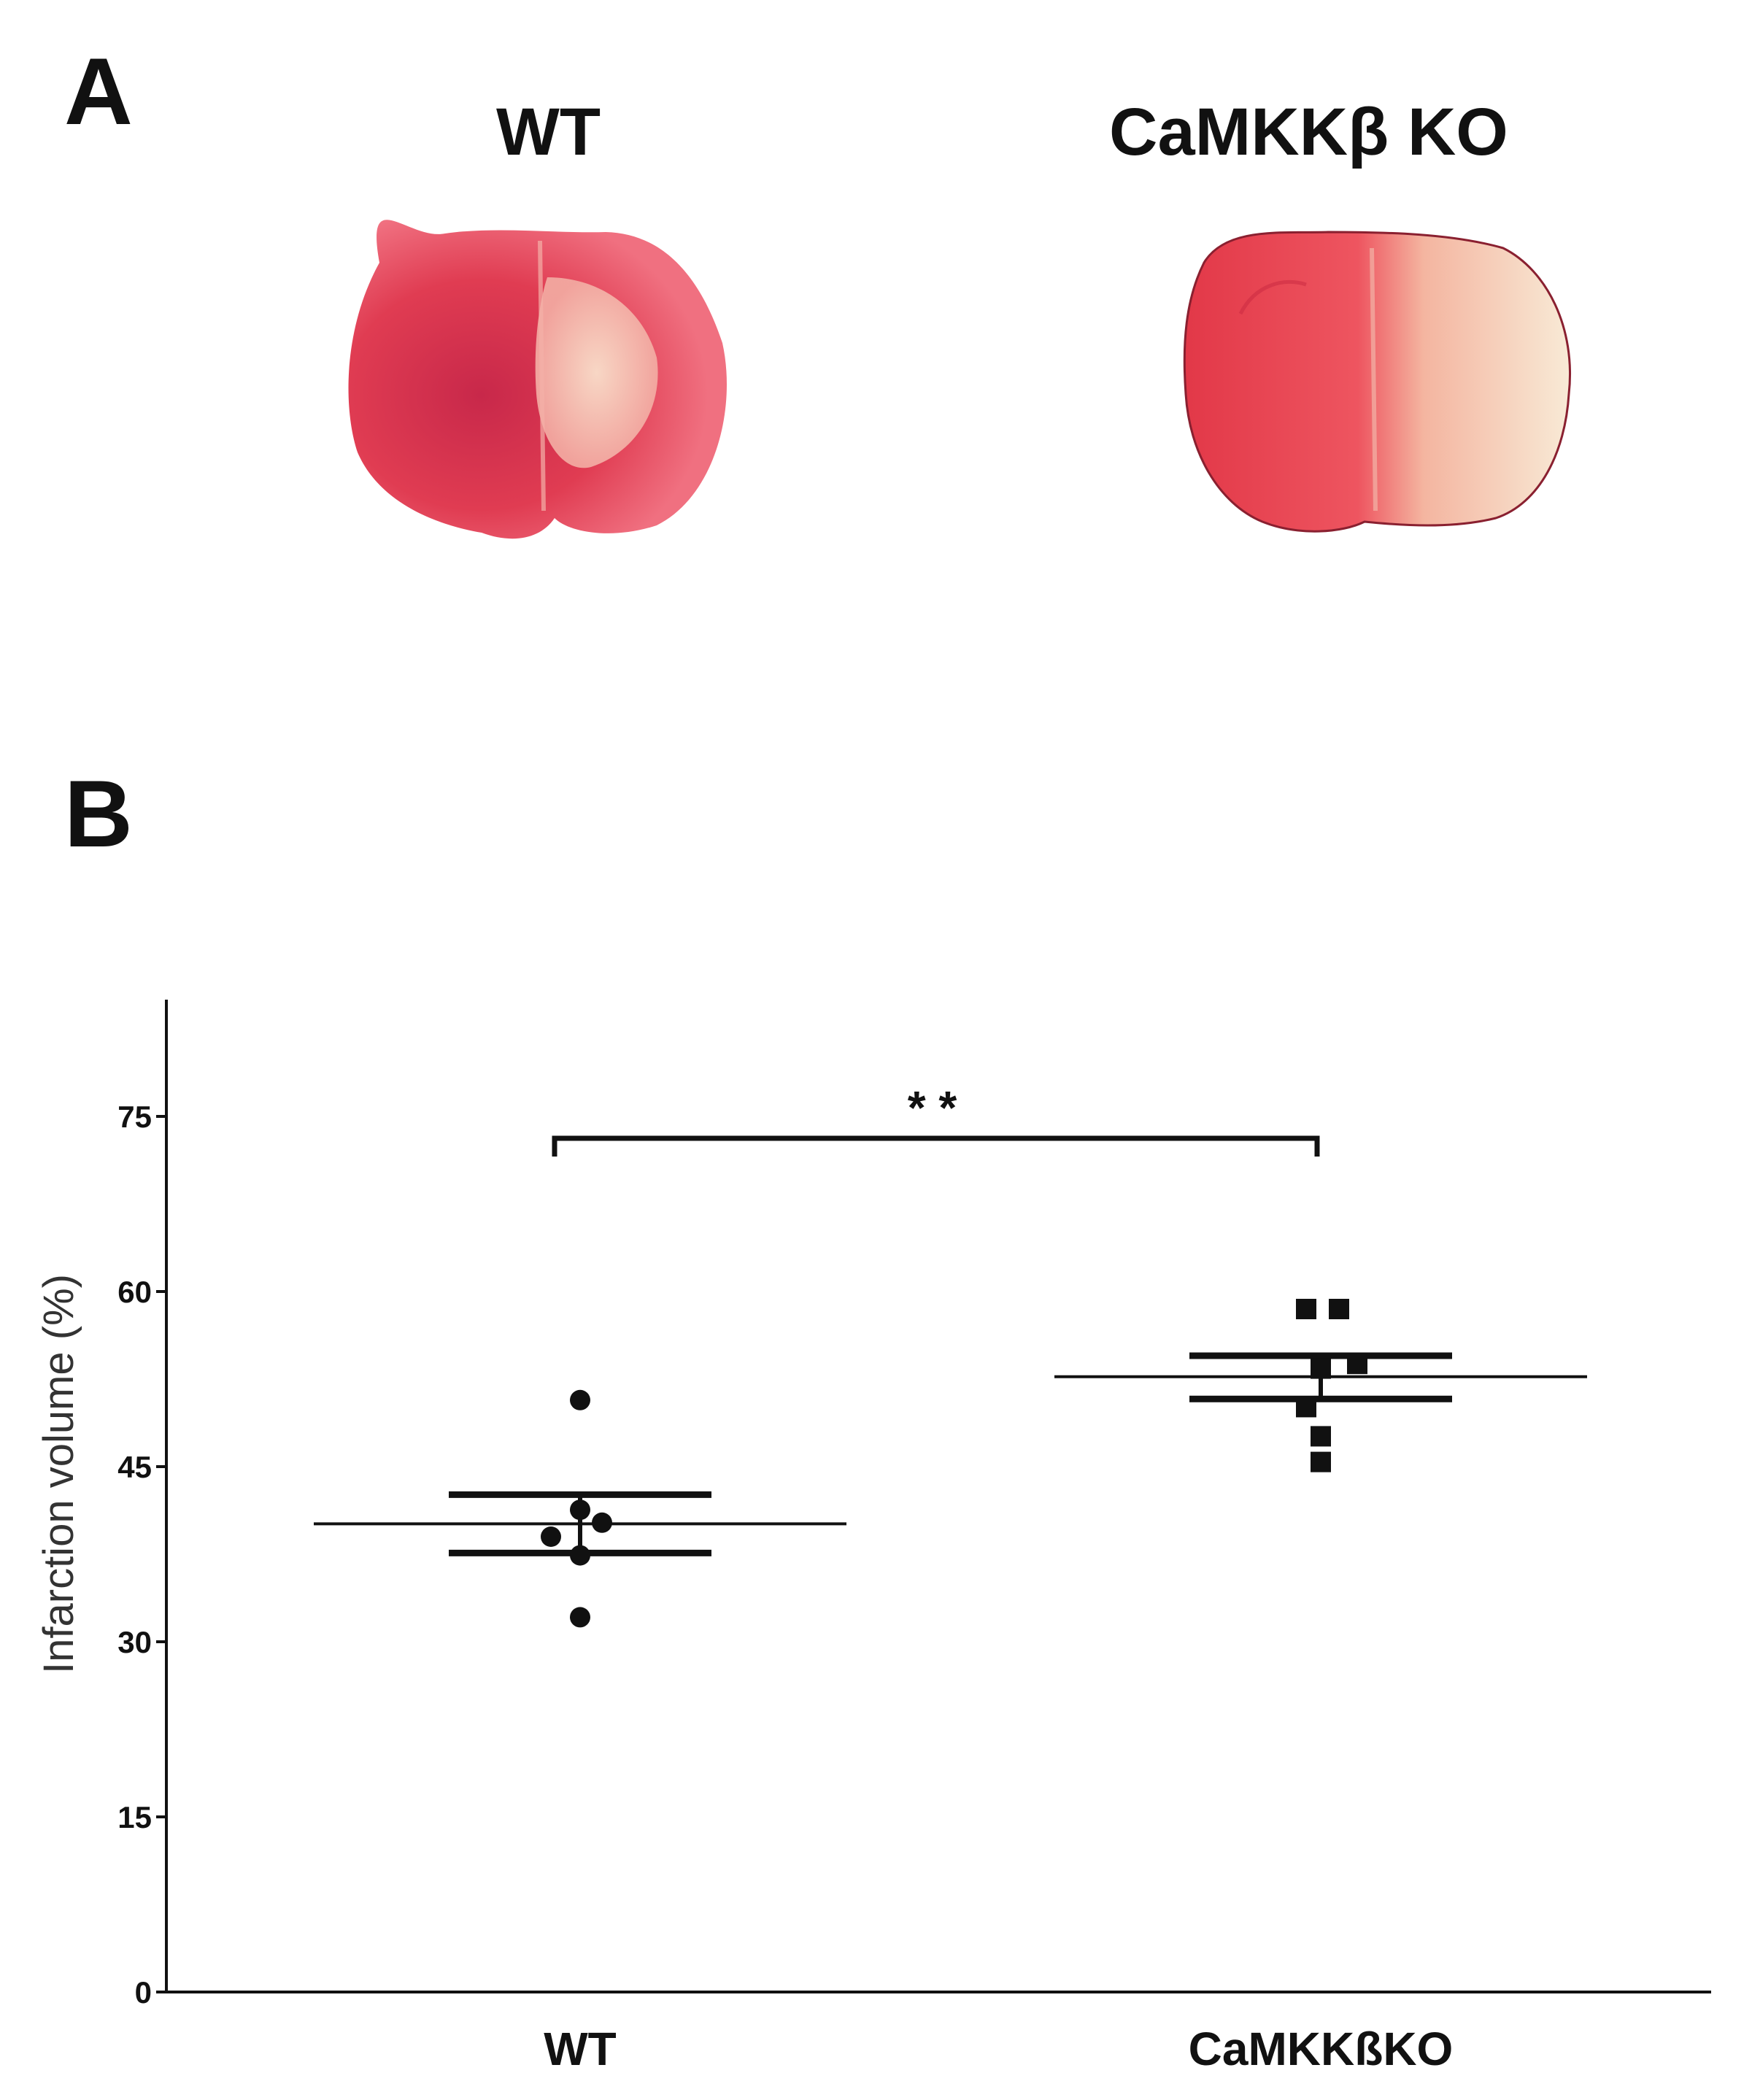 This screenshot has height=2100, width=1752. I want to click on significance-bracket, so click(936, 1146).